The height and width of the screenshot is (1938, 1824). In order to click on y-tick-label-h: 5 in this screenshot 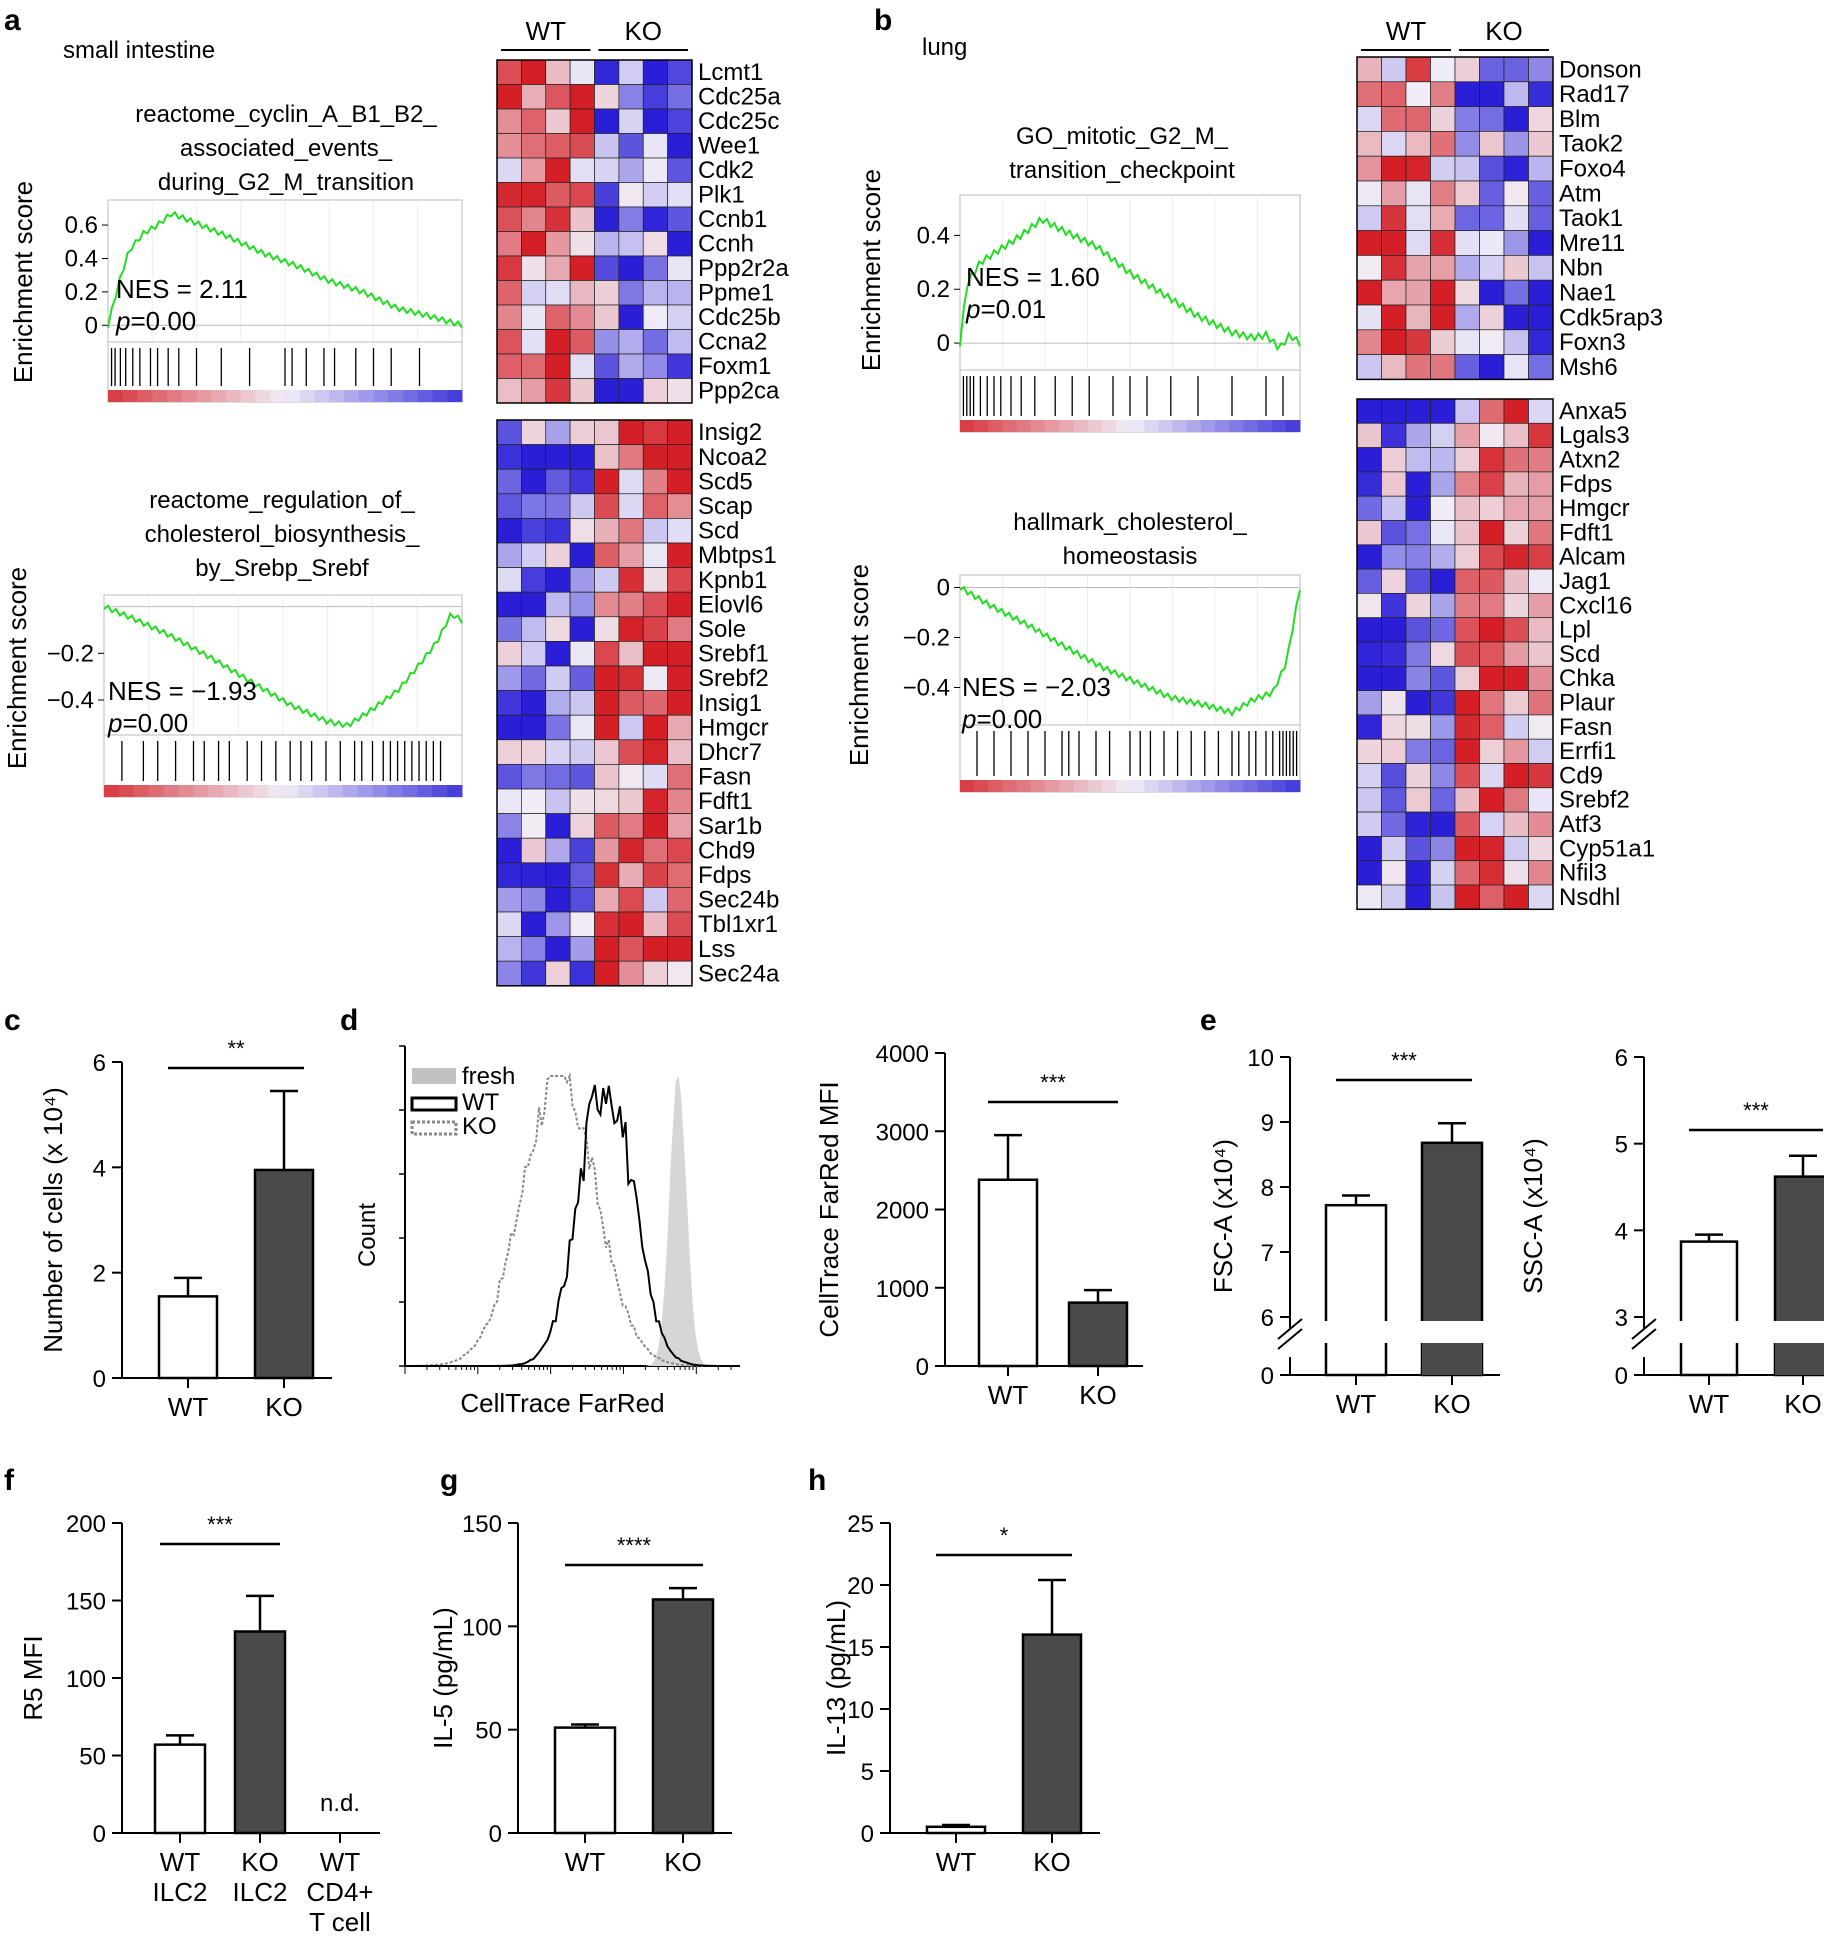, I will do `click(867, 1772)`.